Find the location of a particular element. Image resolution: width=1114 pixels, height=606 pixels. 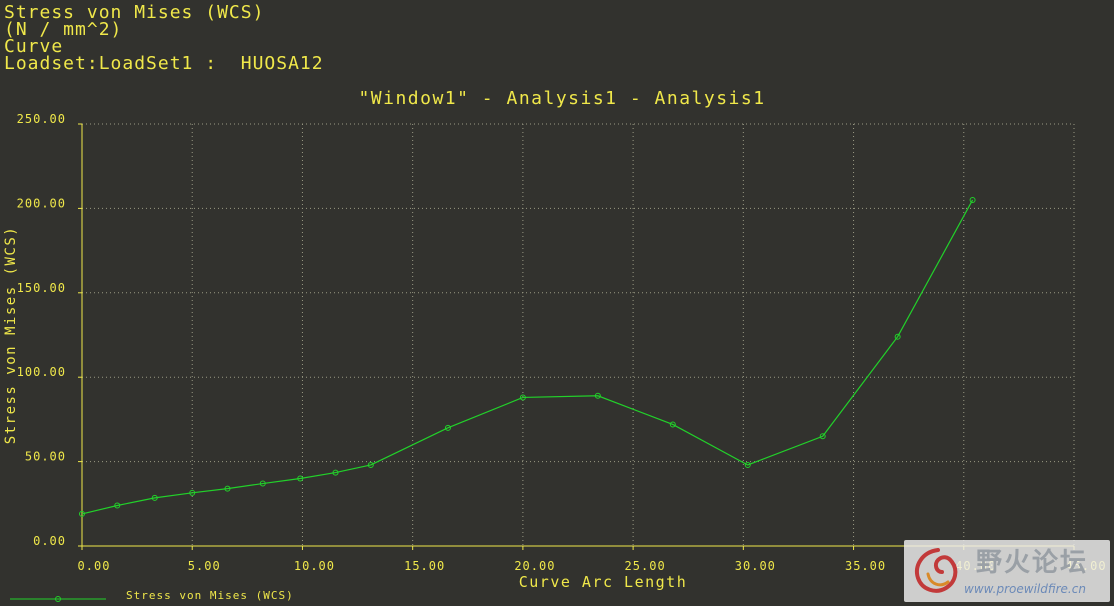

x-tick-label: 30.00 is located at coordinates (755, 566).